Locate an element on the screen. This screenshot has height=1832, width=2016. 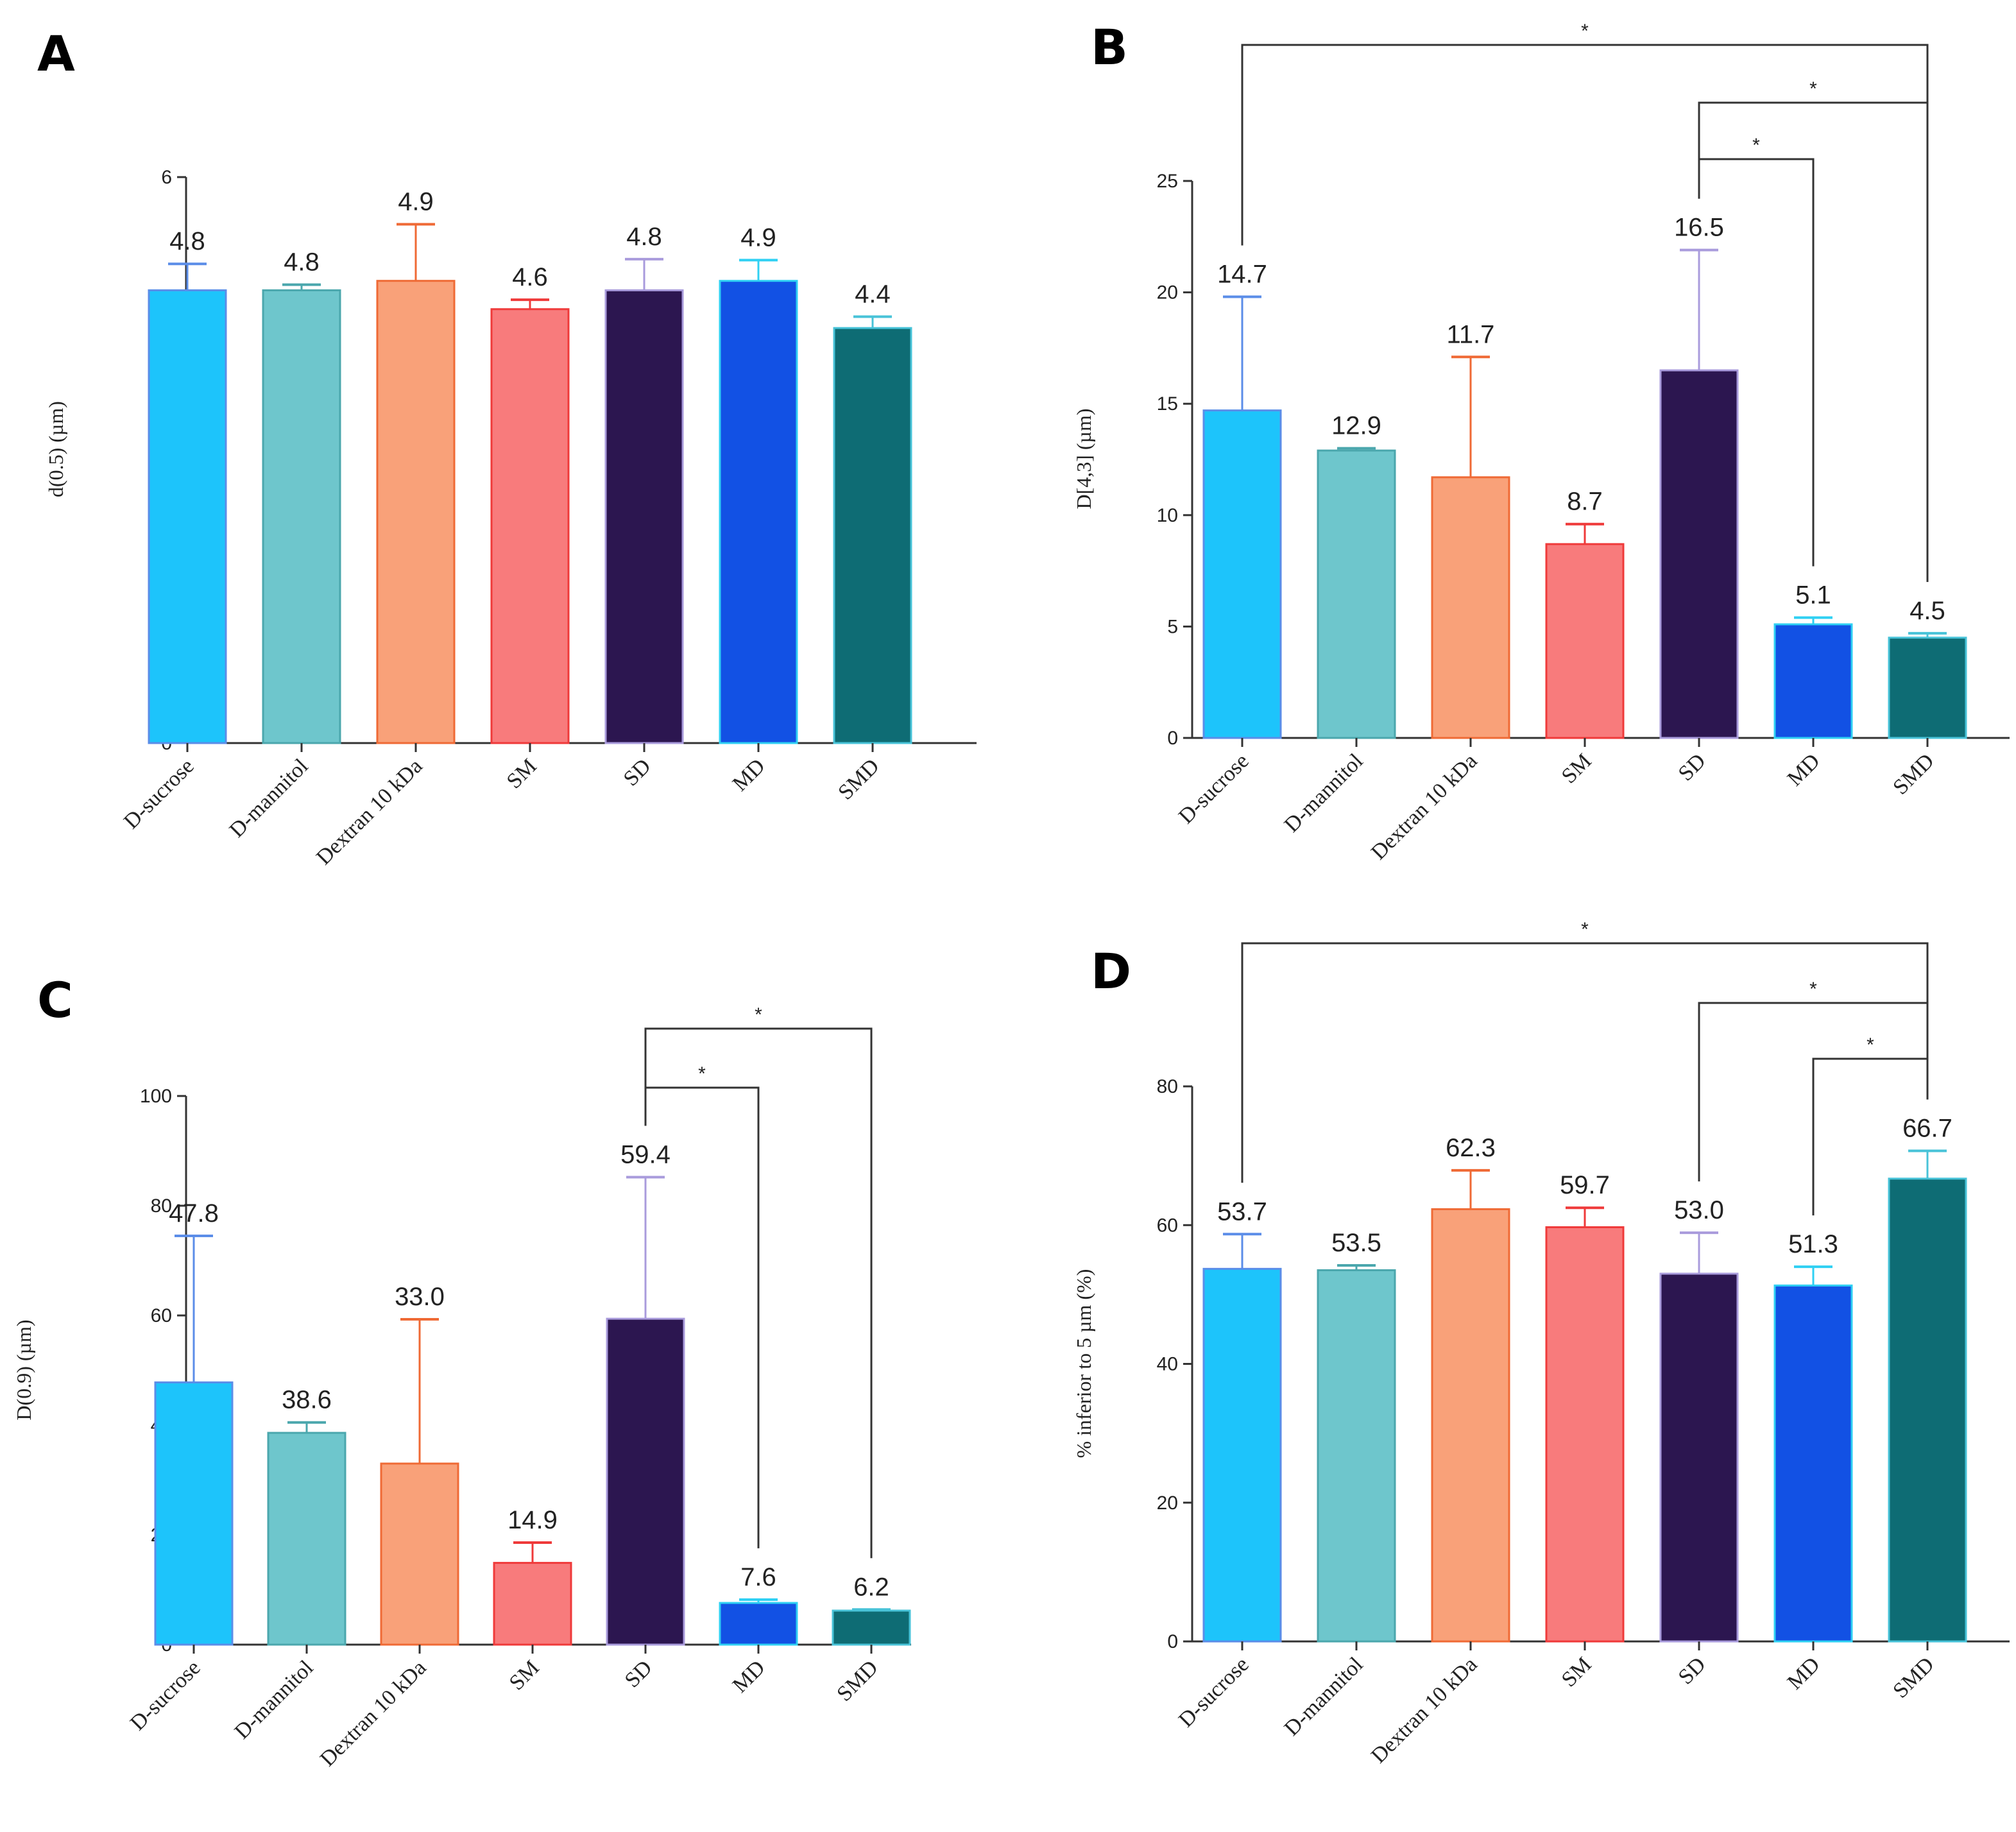
data-label: 66.7 is located at coordinates (1927, 1129).